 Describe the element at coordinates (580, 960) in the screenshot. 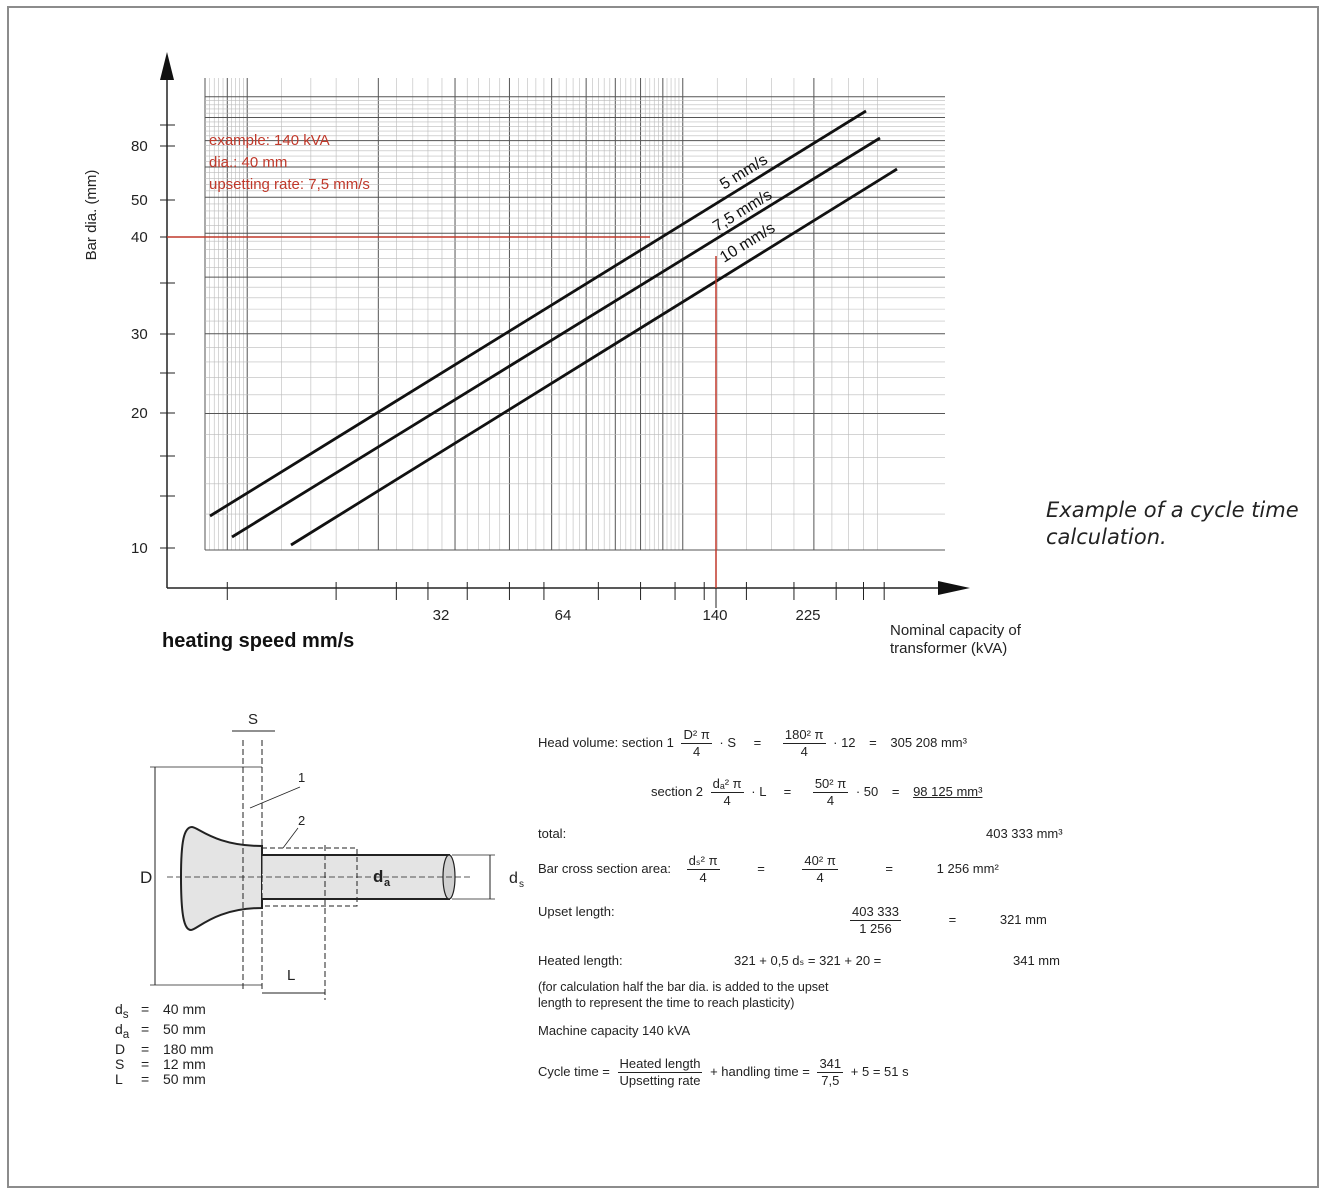

I see `heated-length-label: Heated length:` at that location.